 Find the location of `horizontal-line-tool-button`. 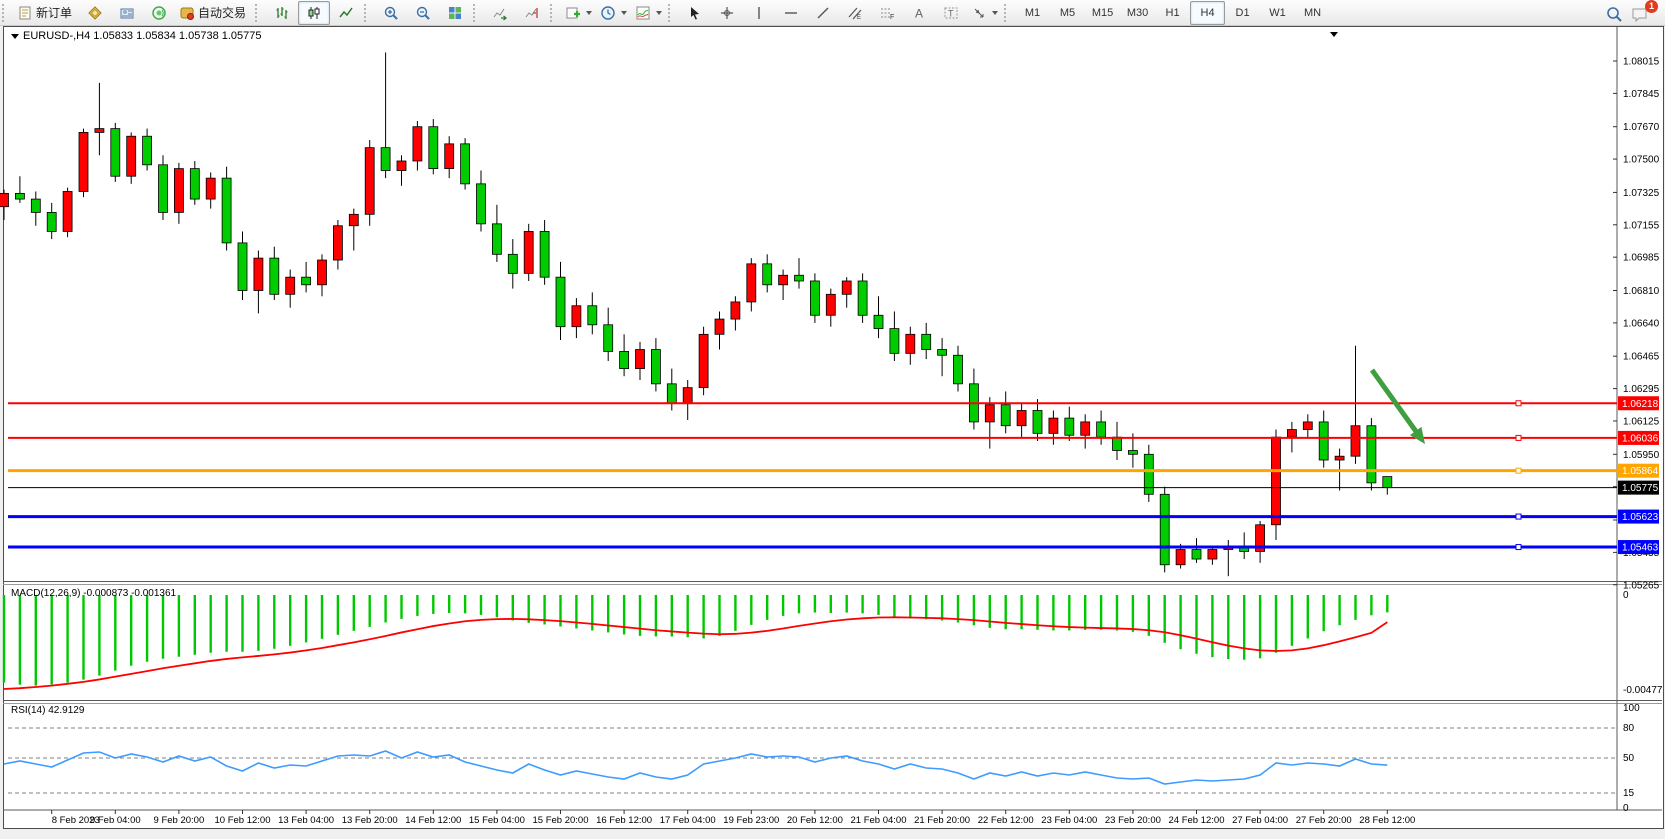

horizontal-line-tool-button is located at coordinates (791, 13).